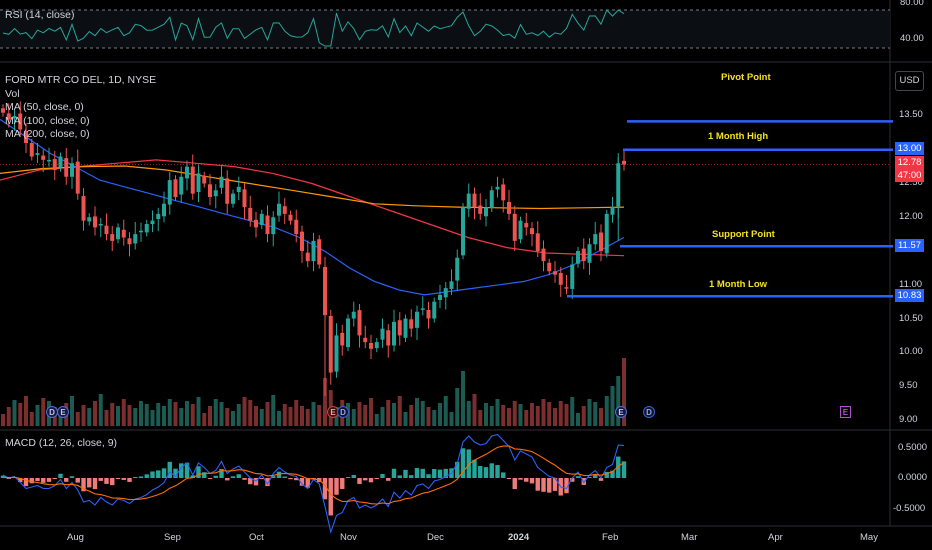 The height and width of the screenshot is (550, 932). Describe the element at coordinates (912, 38) in the screenshot. I see `rsi-tick-40: 40.00` at that location.